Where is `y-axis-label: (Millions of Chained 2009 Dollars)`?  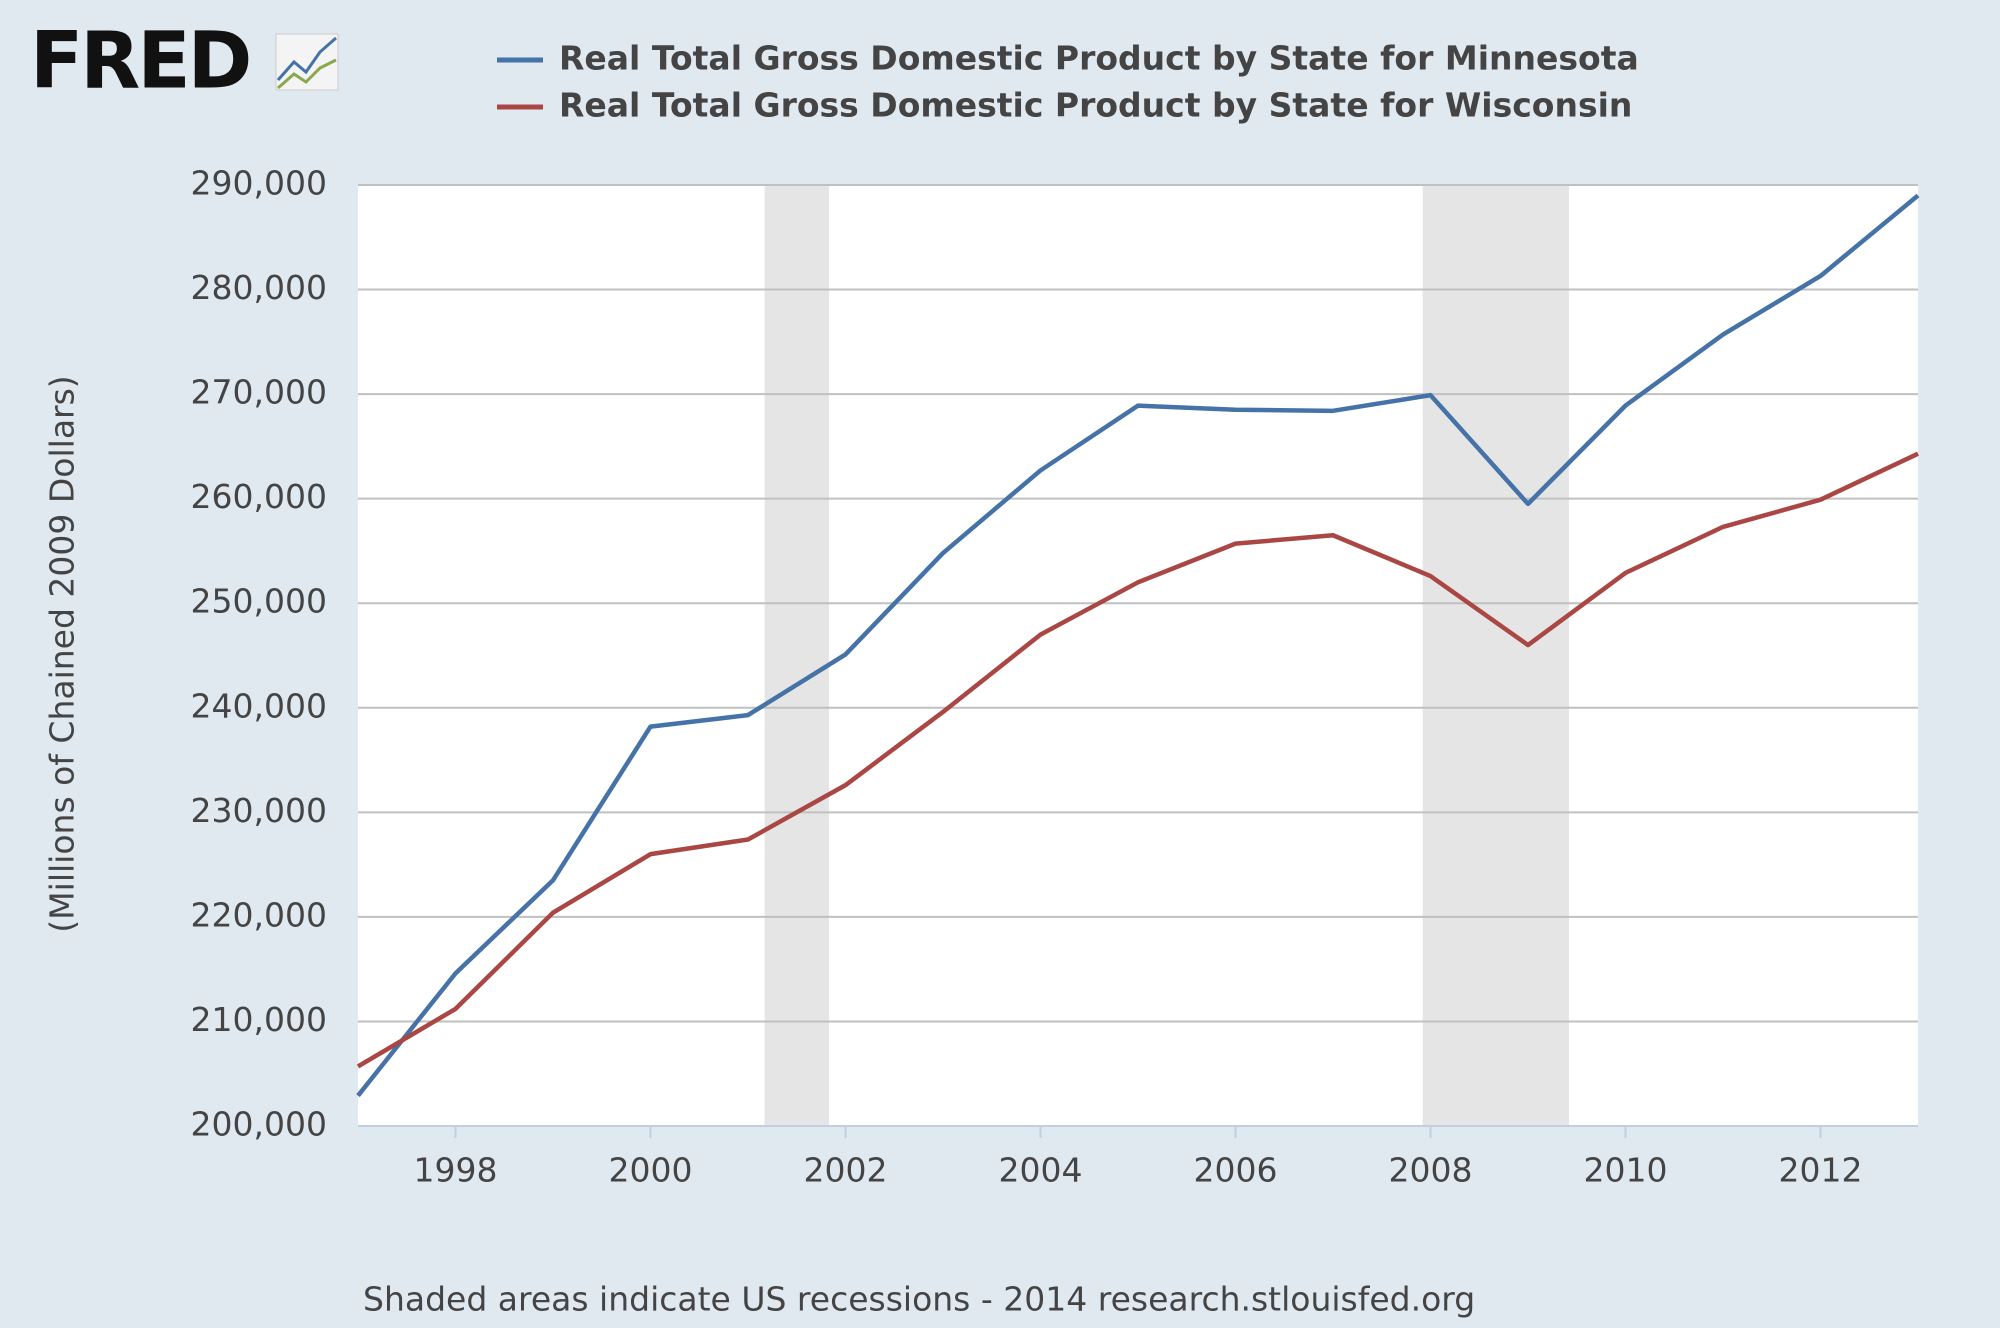 y-axis-label: (Millions of Chained 2009 Dollars) is located at coordinates (62, 653).